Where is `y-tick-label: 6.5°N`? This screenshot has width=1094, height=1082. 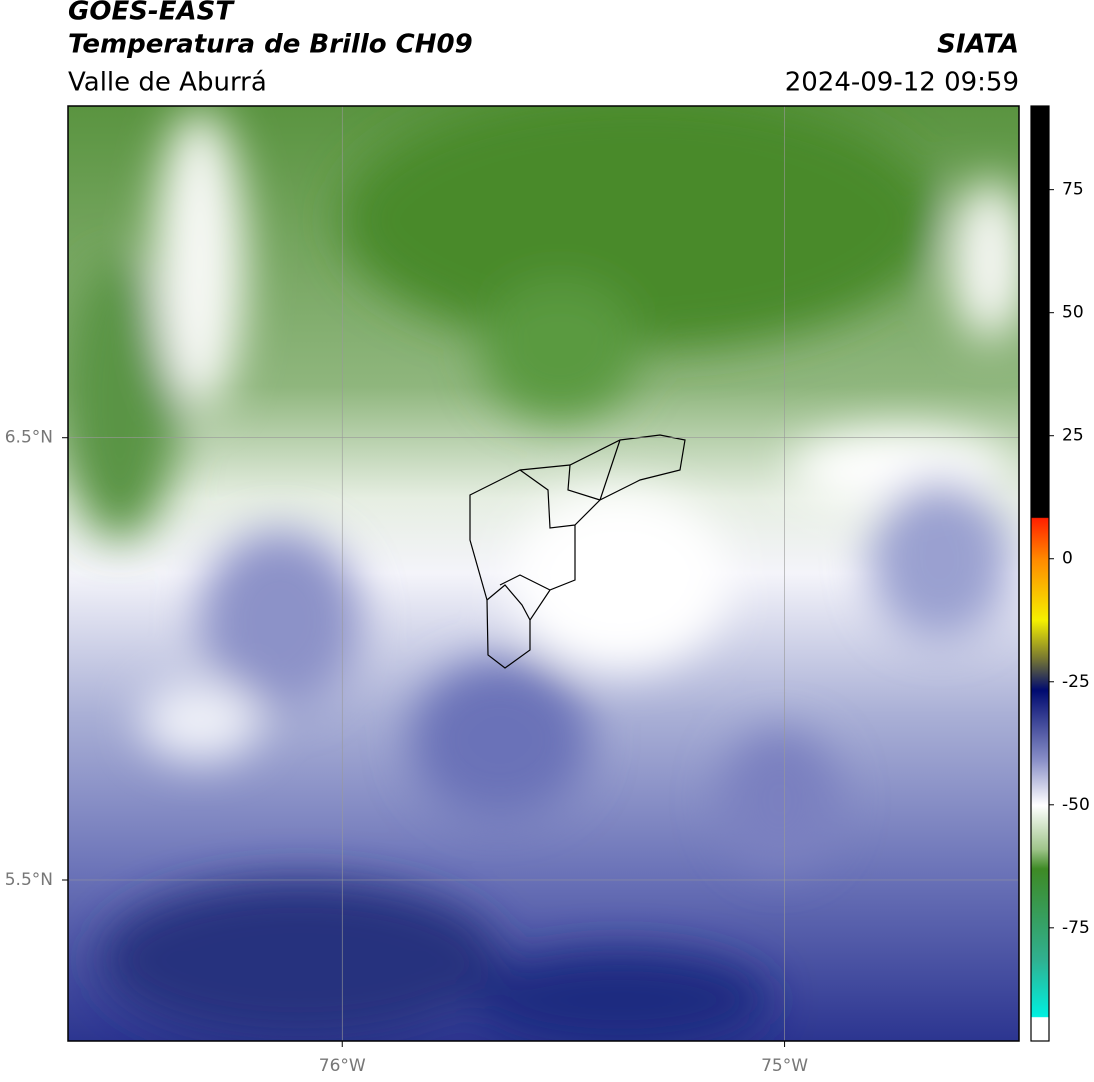
y-tick-label: 6.5°N is located at coordinates (29, 438).